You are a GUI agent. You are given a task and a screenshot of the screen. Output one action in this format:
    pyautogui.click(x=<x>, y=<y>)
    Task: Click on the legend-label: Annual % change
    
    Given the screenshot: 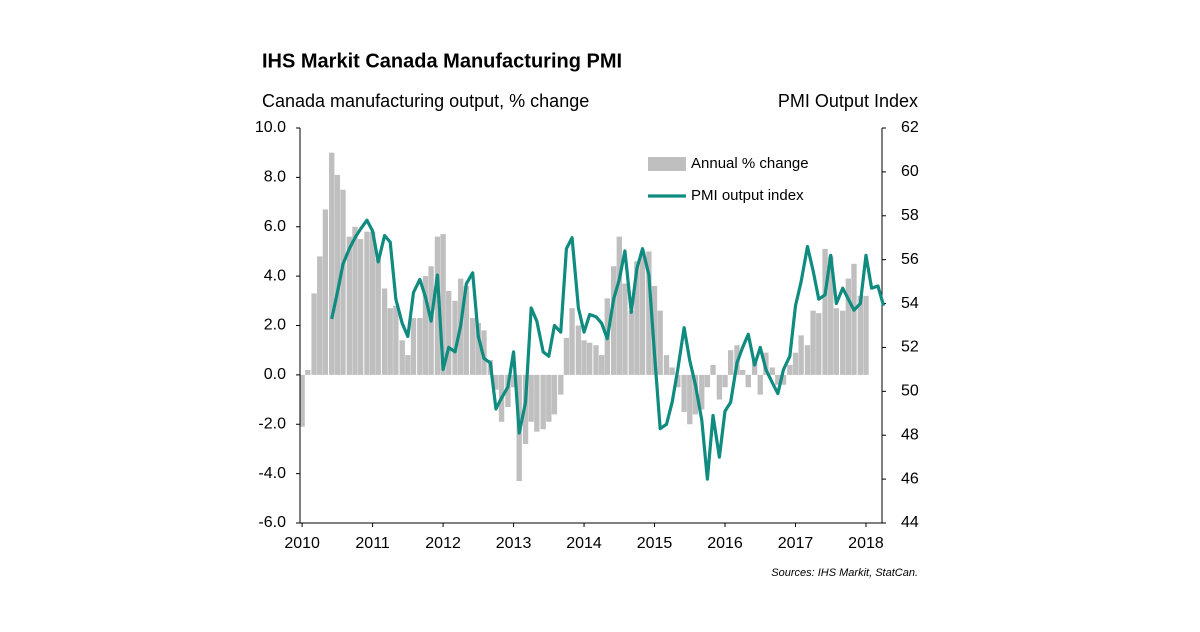 What is the action you would take?
    pyautogui.click(x=750, y=163)
    